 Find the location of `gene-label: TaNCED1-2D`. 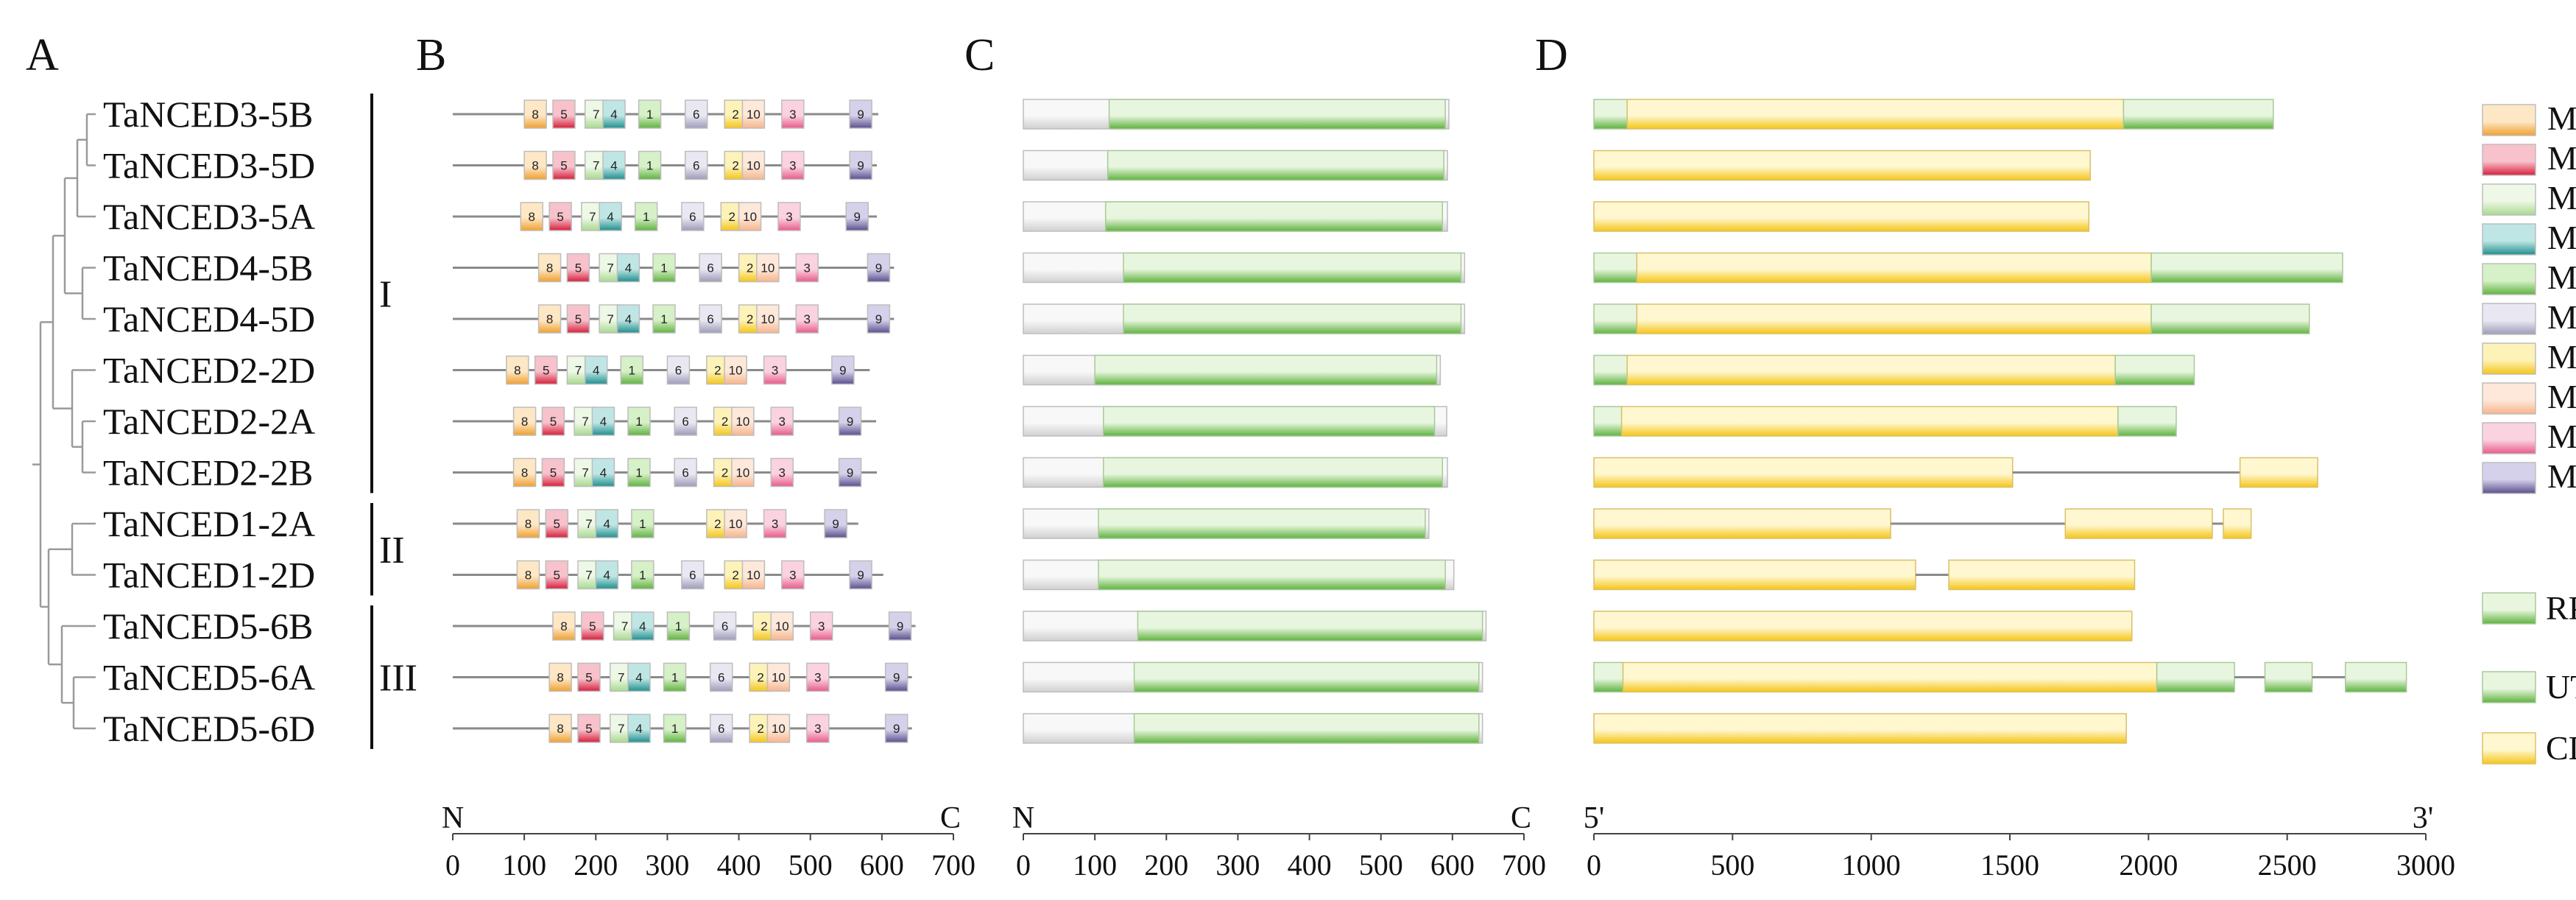

gene-label: TaNCED1-2D is located at coordinates (209, 575).